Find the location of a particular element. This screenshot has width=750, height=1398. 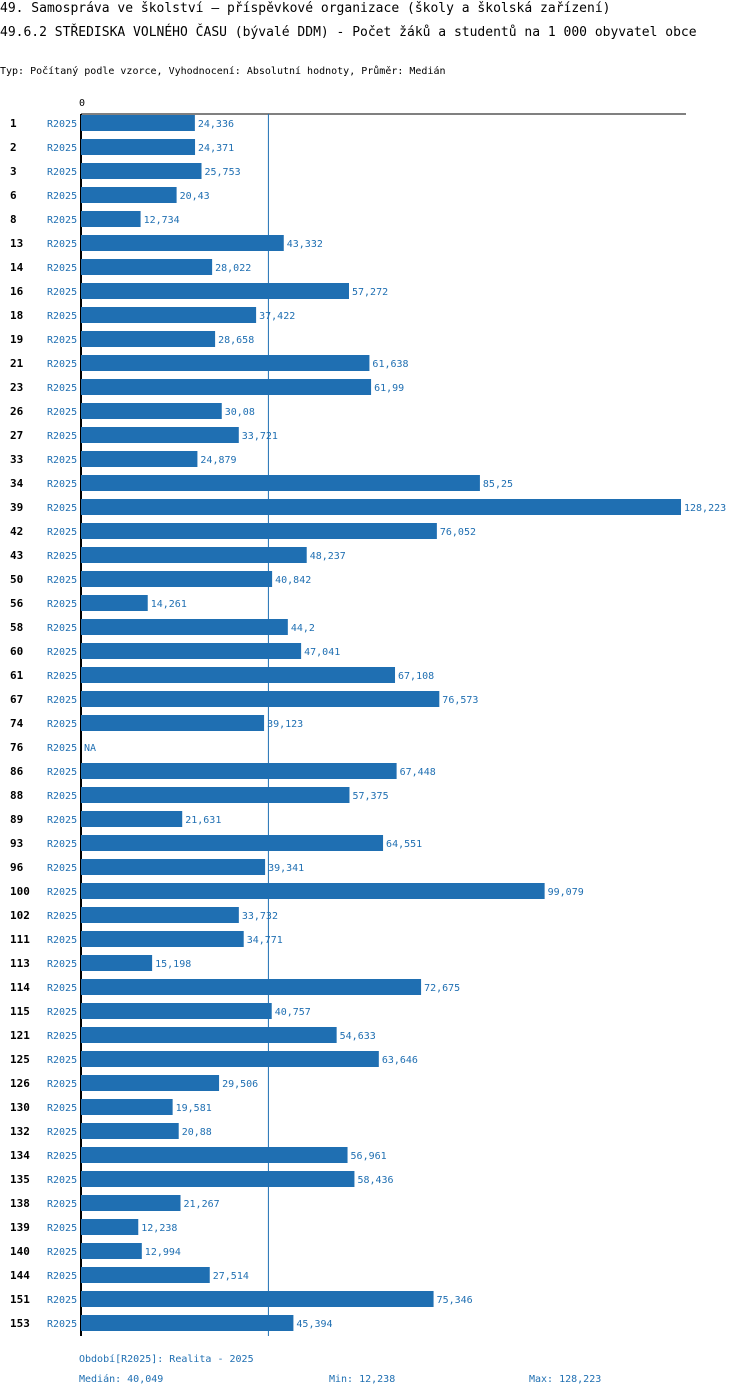

row-id-label: 113 is located at coordinates (20, 963).